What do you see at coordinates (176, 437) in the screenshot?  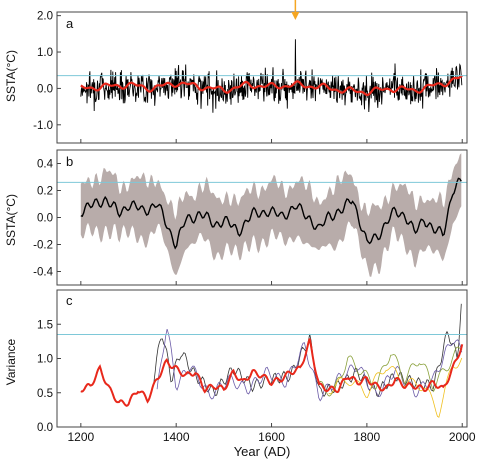 I see `x-tick-label: 1400` at bounding box center [176, 437].